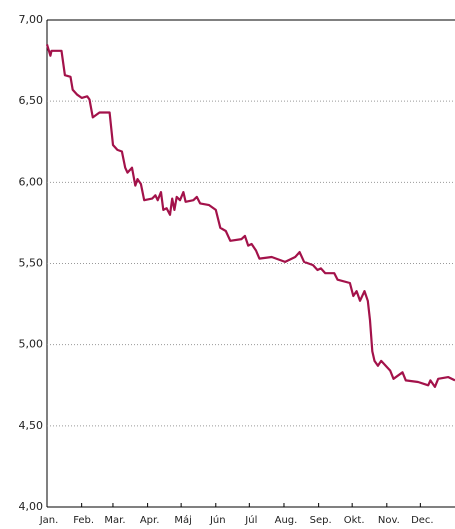 The height and width of the screenshot is (529, 455). What do you see at coordinates (31, 425) in the screenshot?
I see `y-tick-label: 4,50` at bounding box center [31, 425].